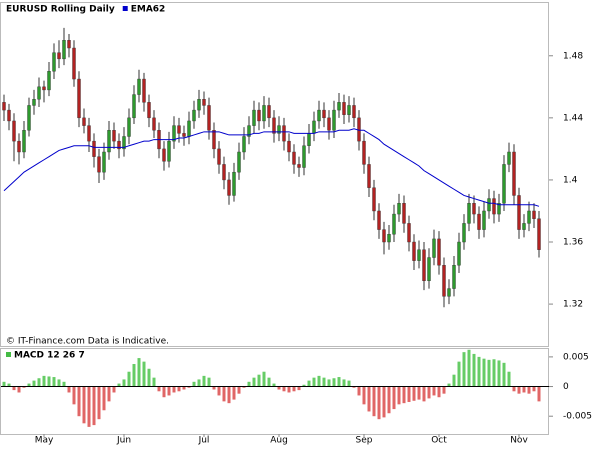  Describe the element at coordinates (577, 417) in the screenshot. I see `y-tick-label: -0.005` at that location.